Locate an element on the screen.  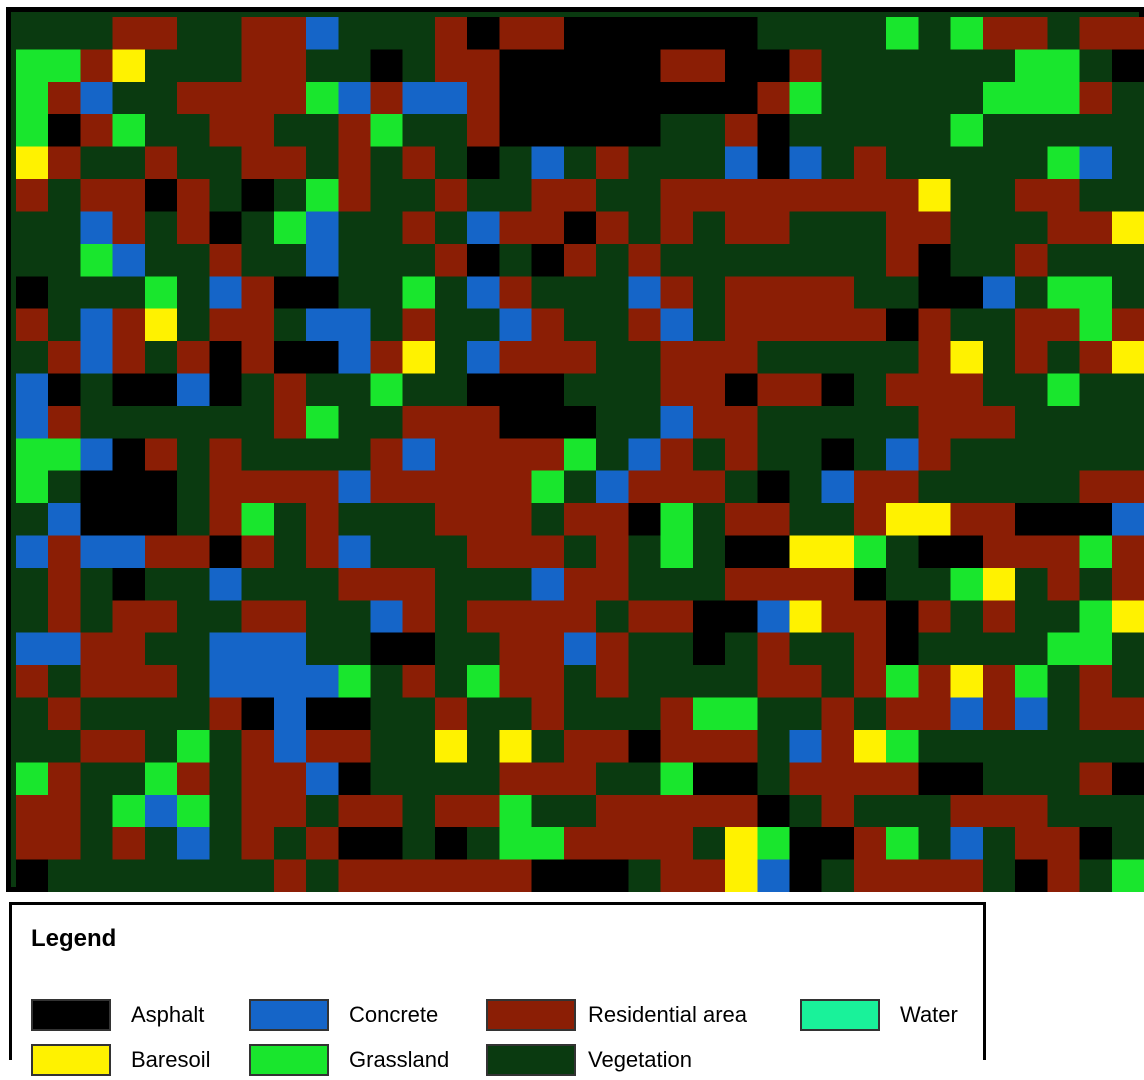
legend-swatch-concrete is located at coordinates (289, 1015).